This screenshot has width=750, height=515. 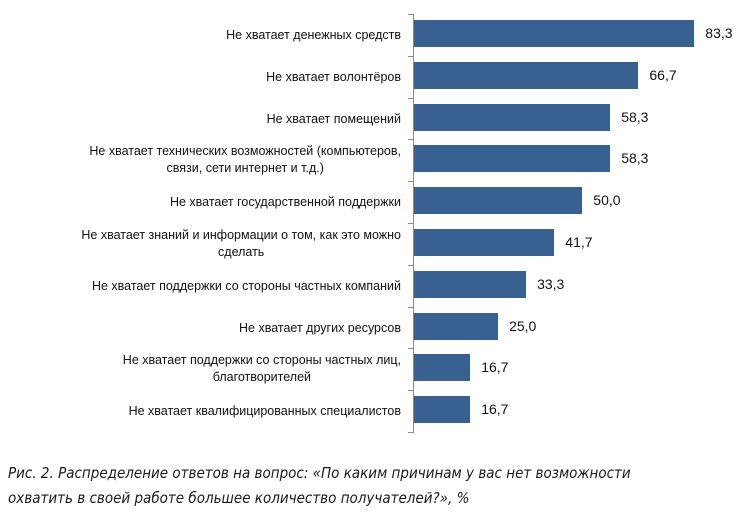 I want to click on bar-row: Не хватает государственной поддержки 50,0, so click(x=375, y=202).